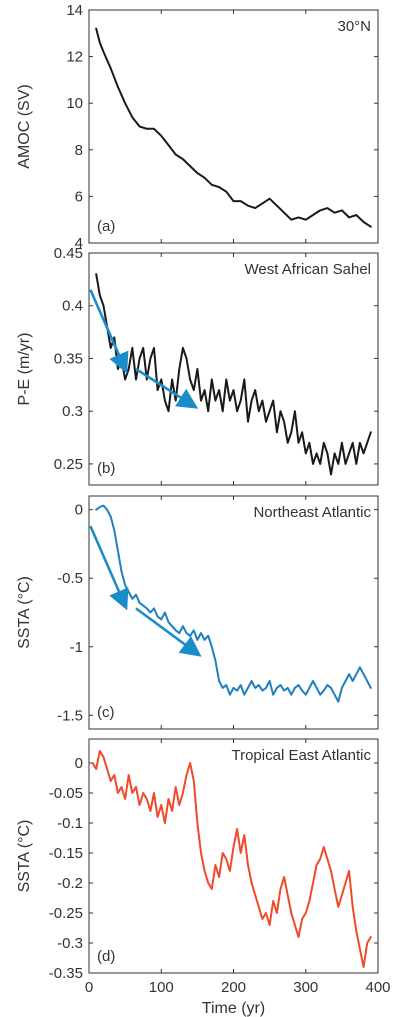 This screenshot has width=394, height=1017. Describe the element at coordinates (76, 647) in the screenshot. I see `y-tick-label: -1` at that location.